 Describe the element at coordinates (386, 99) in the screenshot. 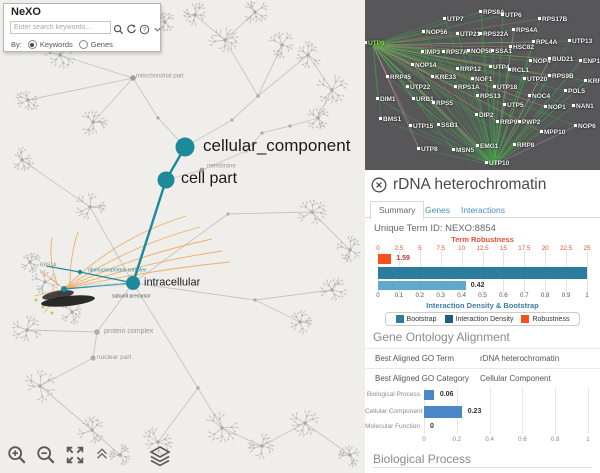

I see `gene-node-dim1: DIM1` at that location.